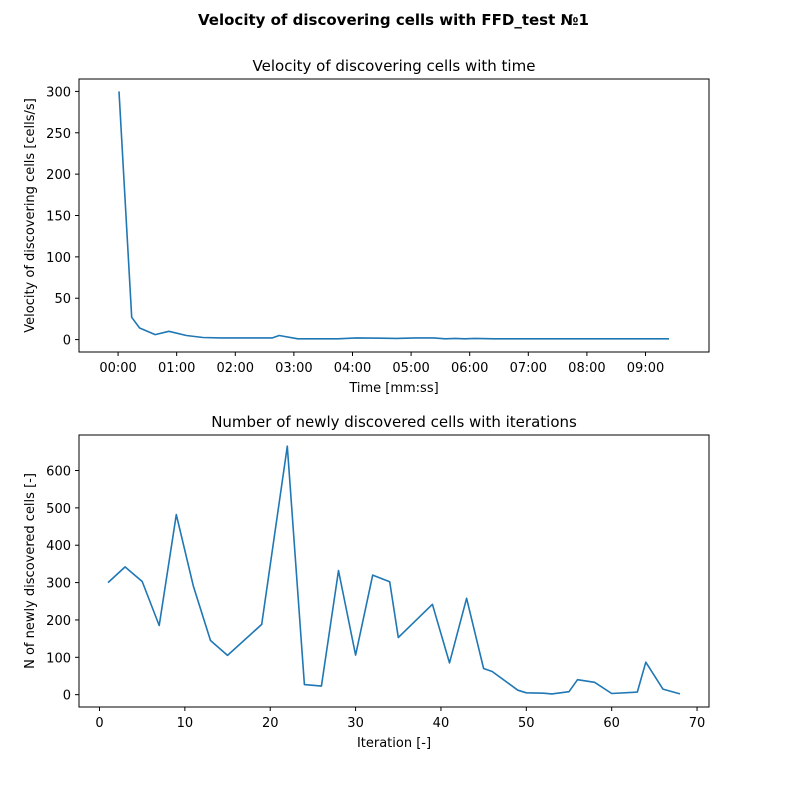 This screenshot has height=787, width=787. What do you see at coordinates (58, 217) in the screenshot?
I see `chart-1-ytick-label: 150` at bounding box center [58, 217].